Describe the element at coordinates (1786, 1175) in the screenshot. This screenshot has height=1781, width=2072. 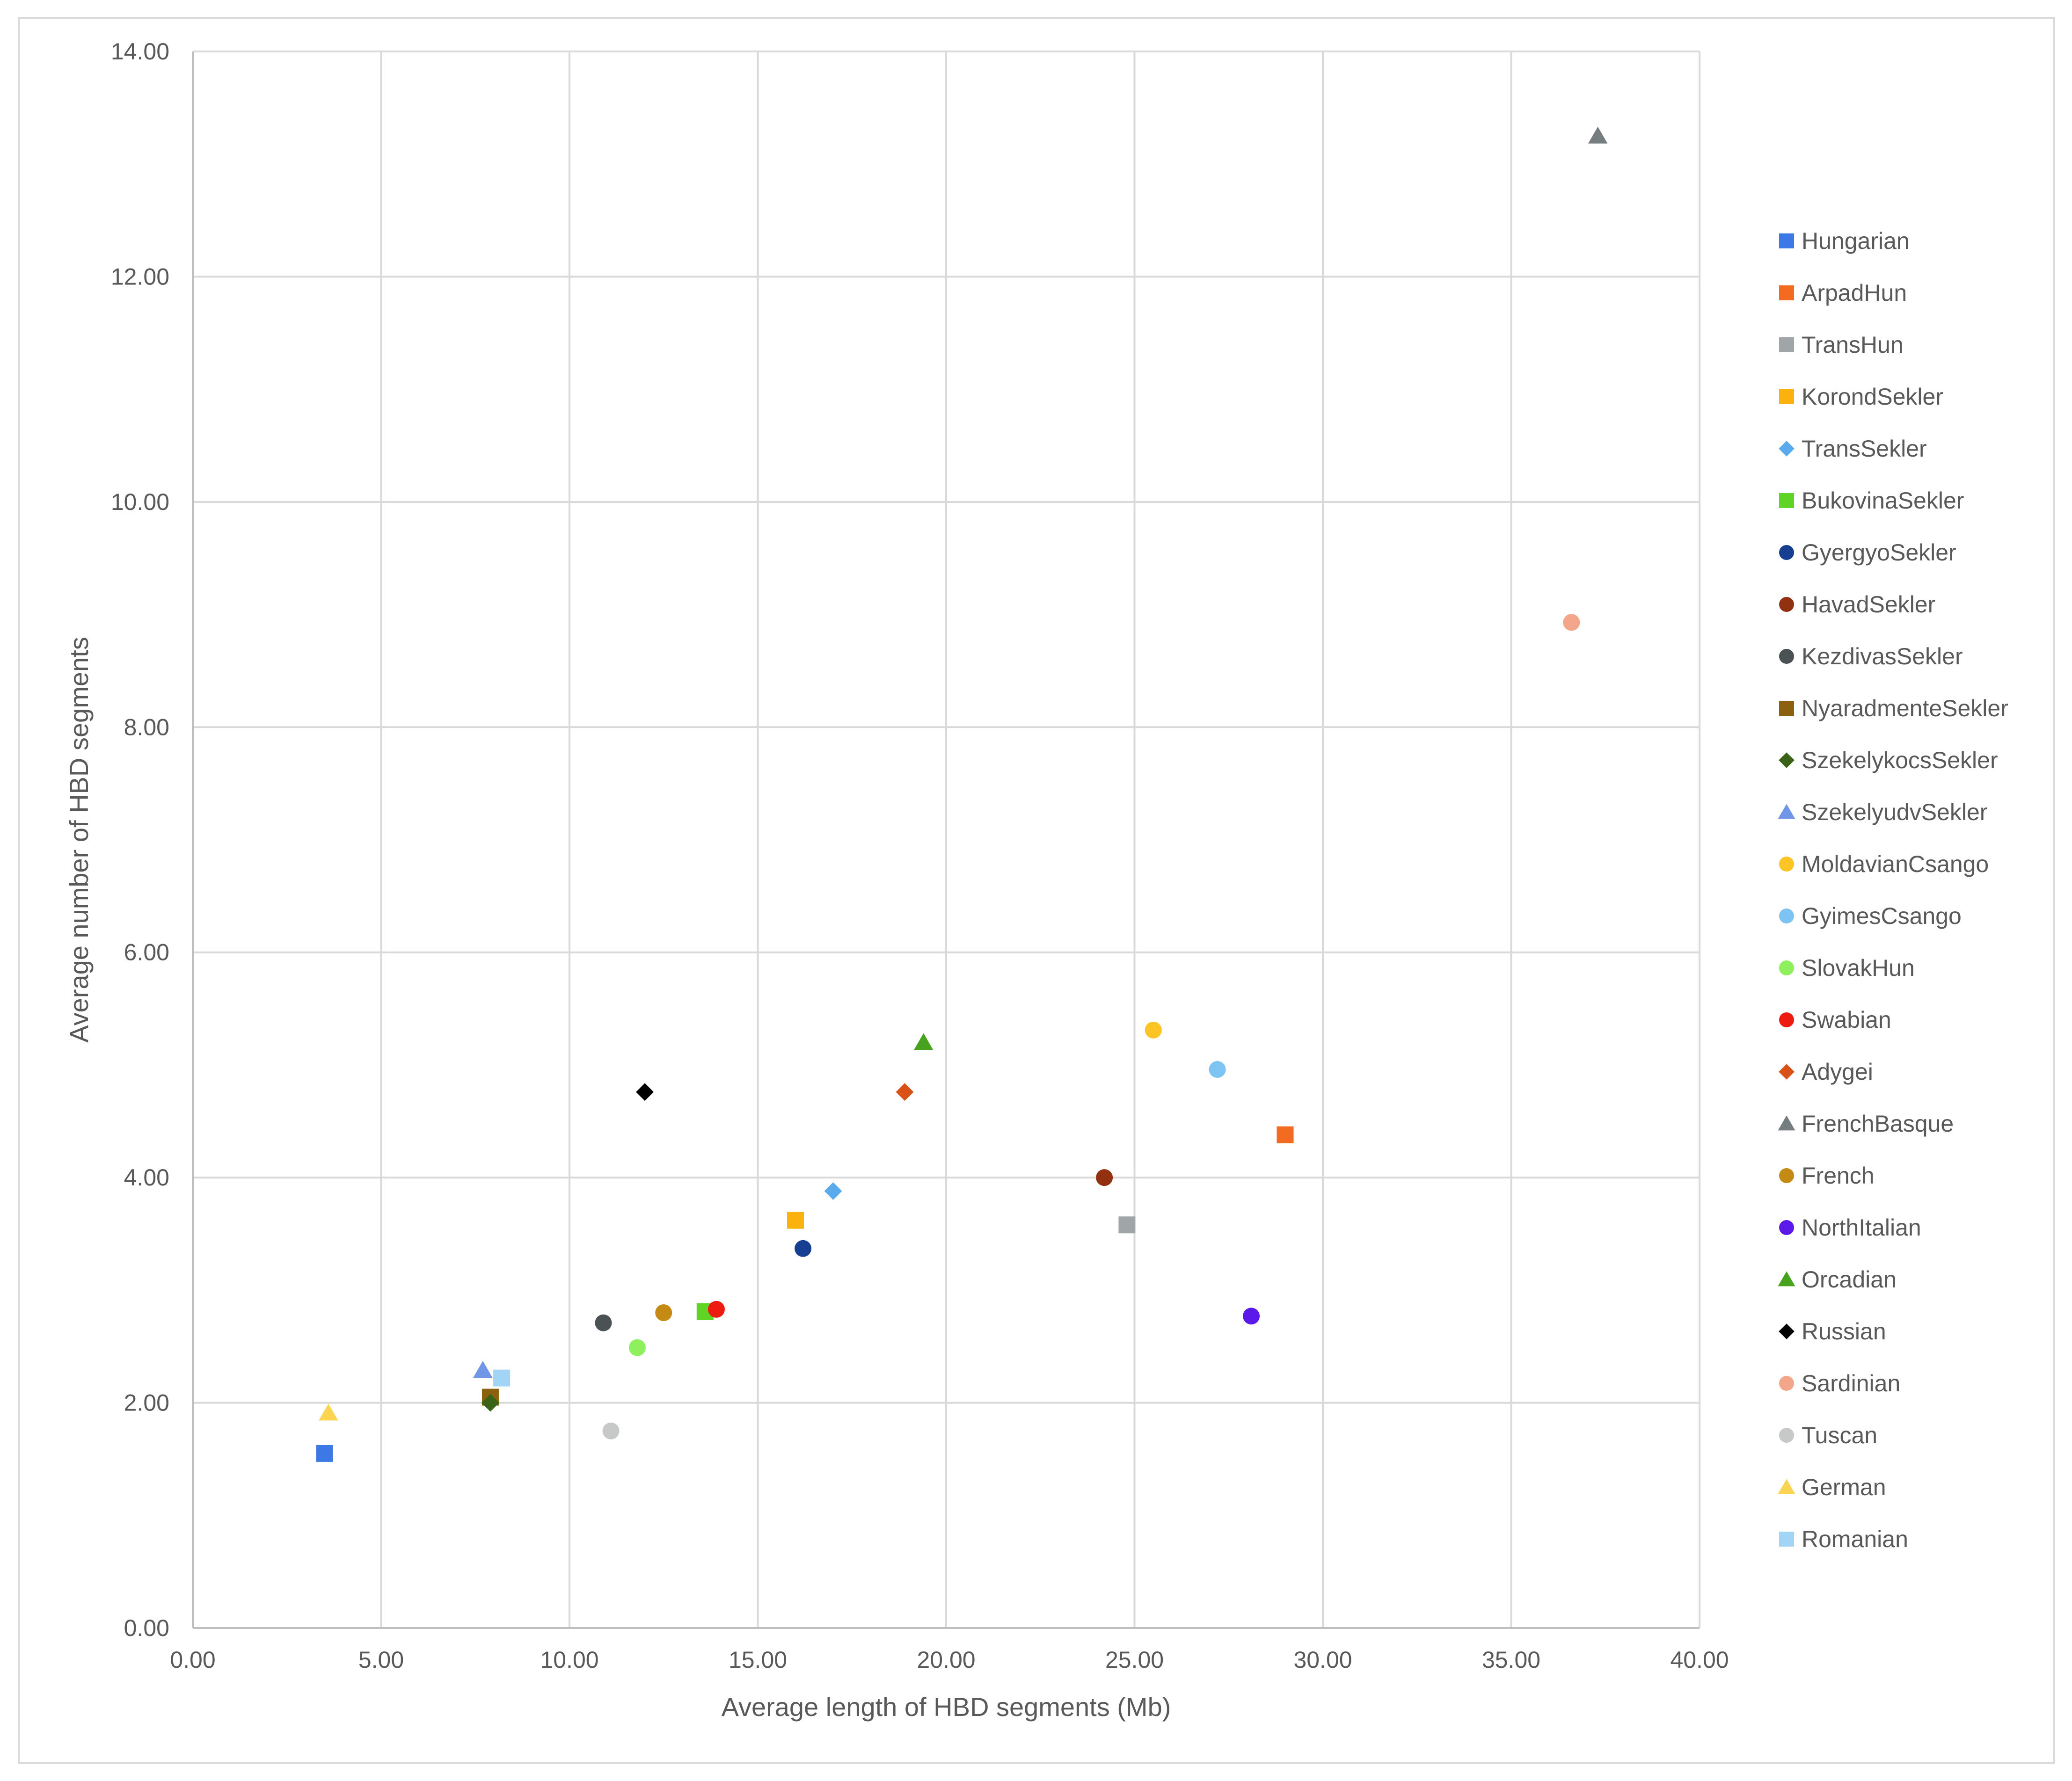
I see `legend-marker-french` at that location.